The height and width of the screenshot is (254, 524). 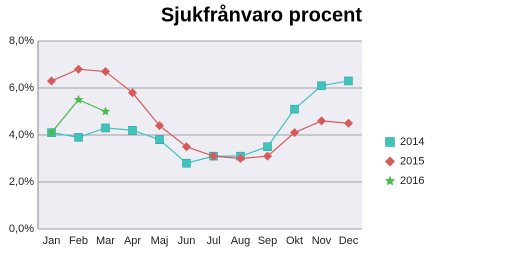 I want to click on x-tick-label: Dec, so click(x=349, y=241).